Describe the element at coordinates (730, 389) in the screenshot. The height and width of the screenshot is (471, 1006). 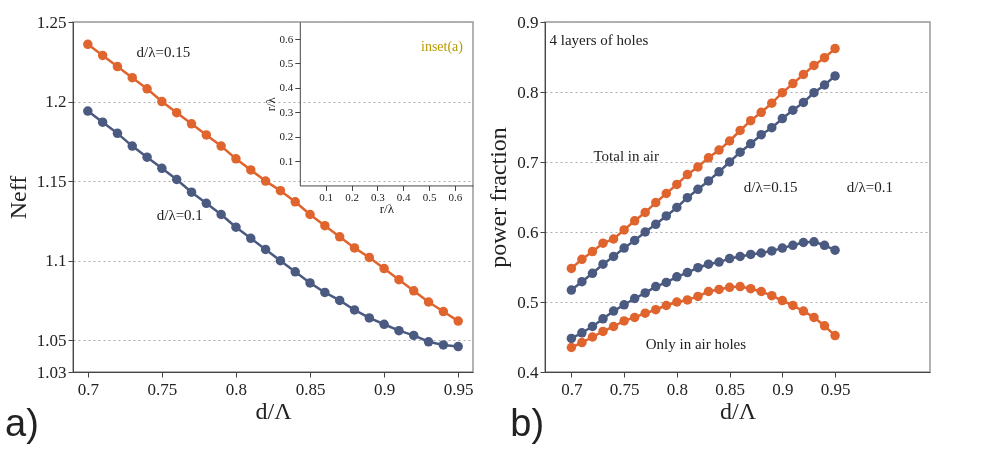
I see `x-tick-label: 0.85` at that location.